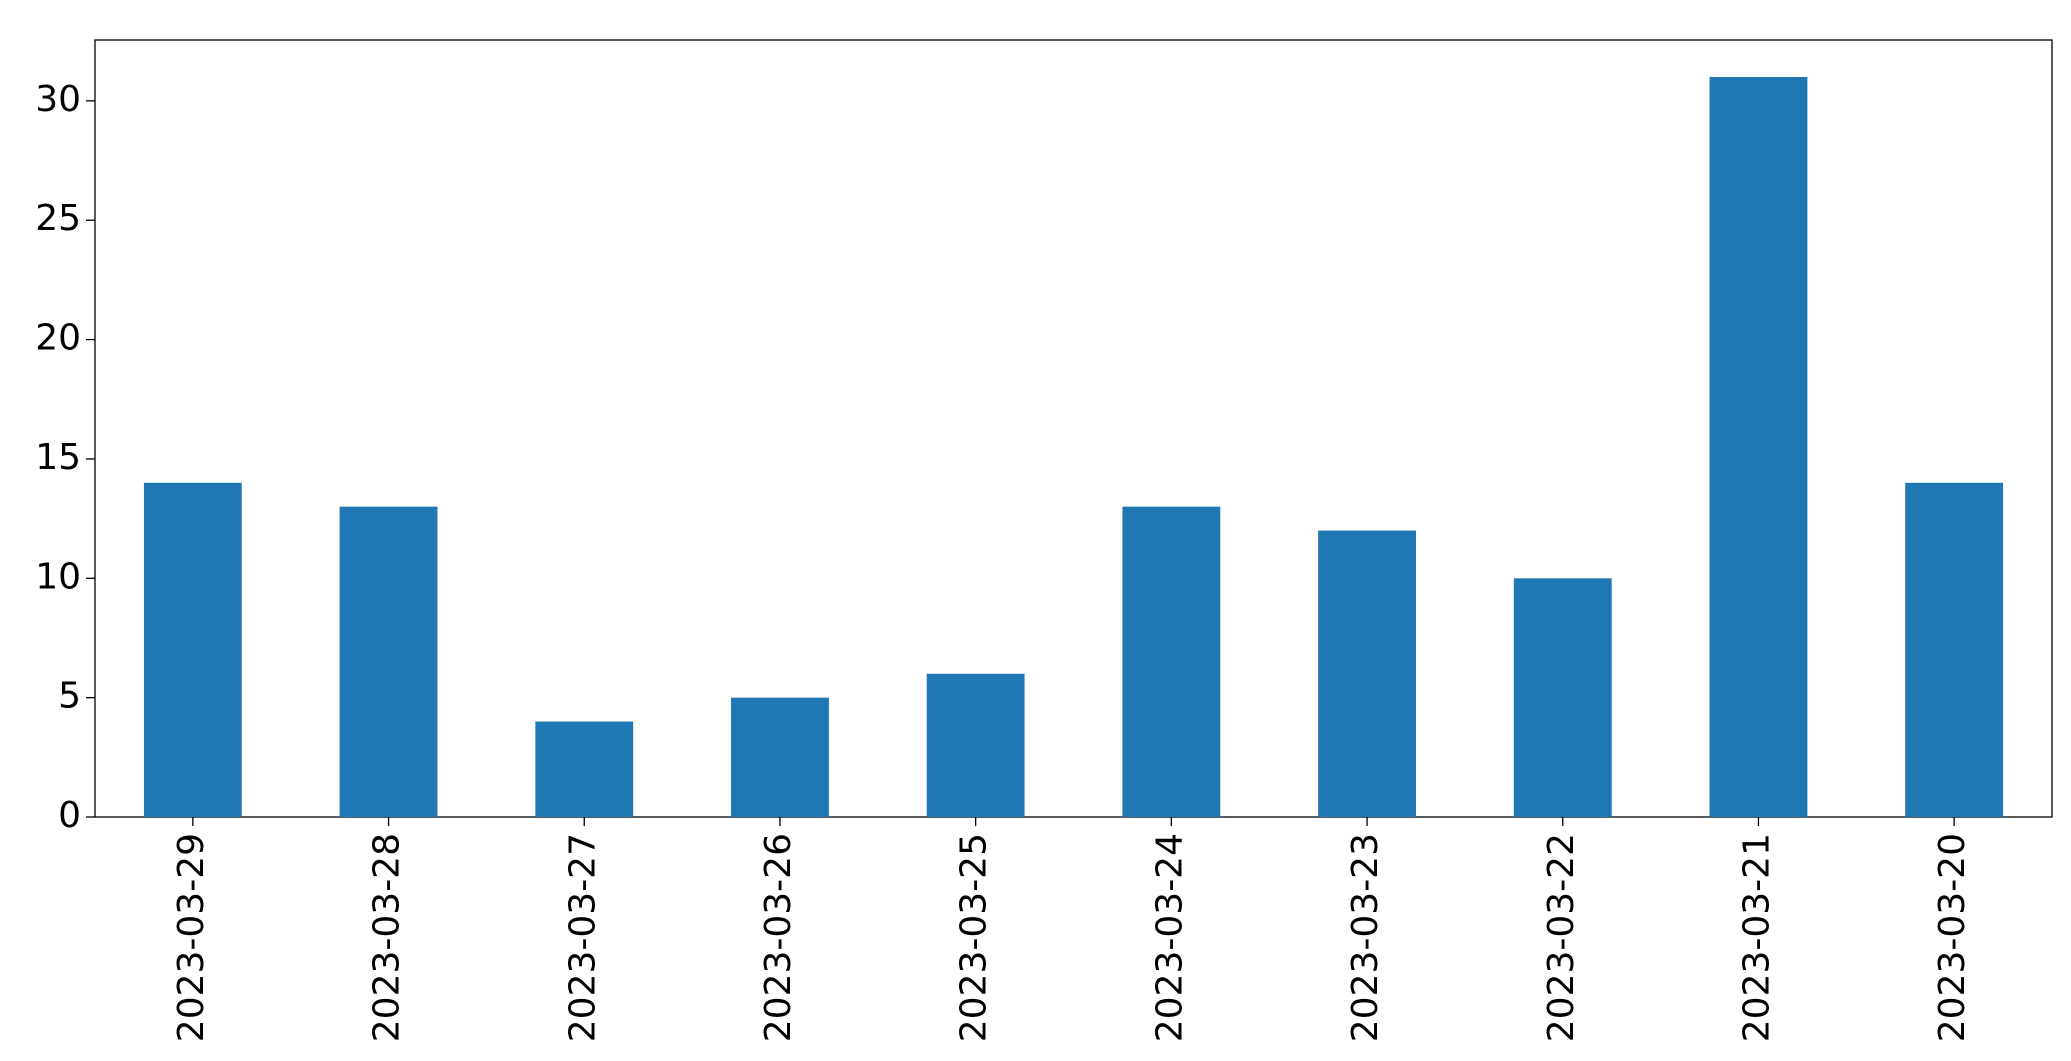 This screenshot has height=1061, width=2071. I want to click on x-tick-label: 2023-03-25, so click(974, 937).